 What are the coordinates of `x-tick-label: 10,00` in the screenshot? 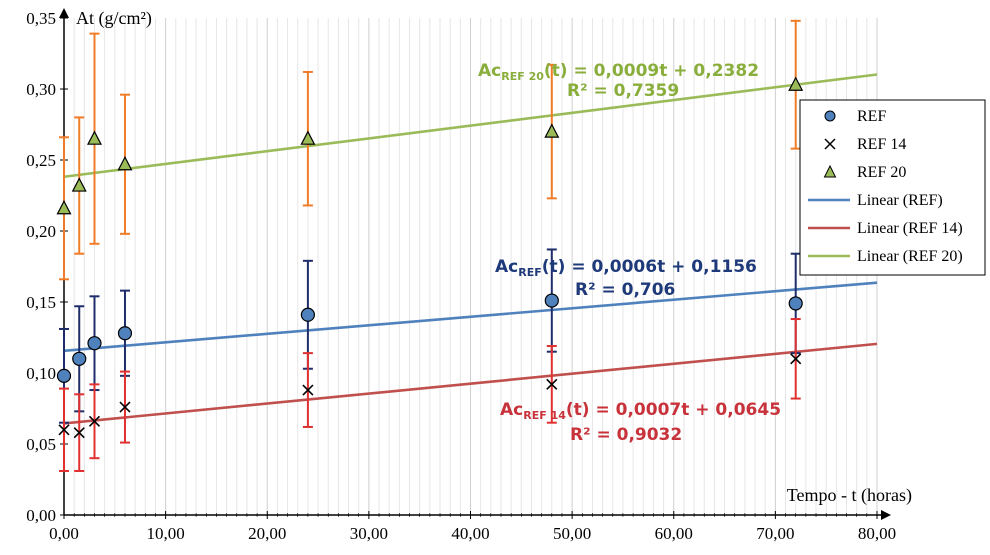 It's located at (166, 533).